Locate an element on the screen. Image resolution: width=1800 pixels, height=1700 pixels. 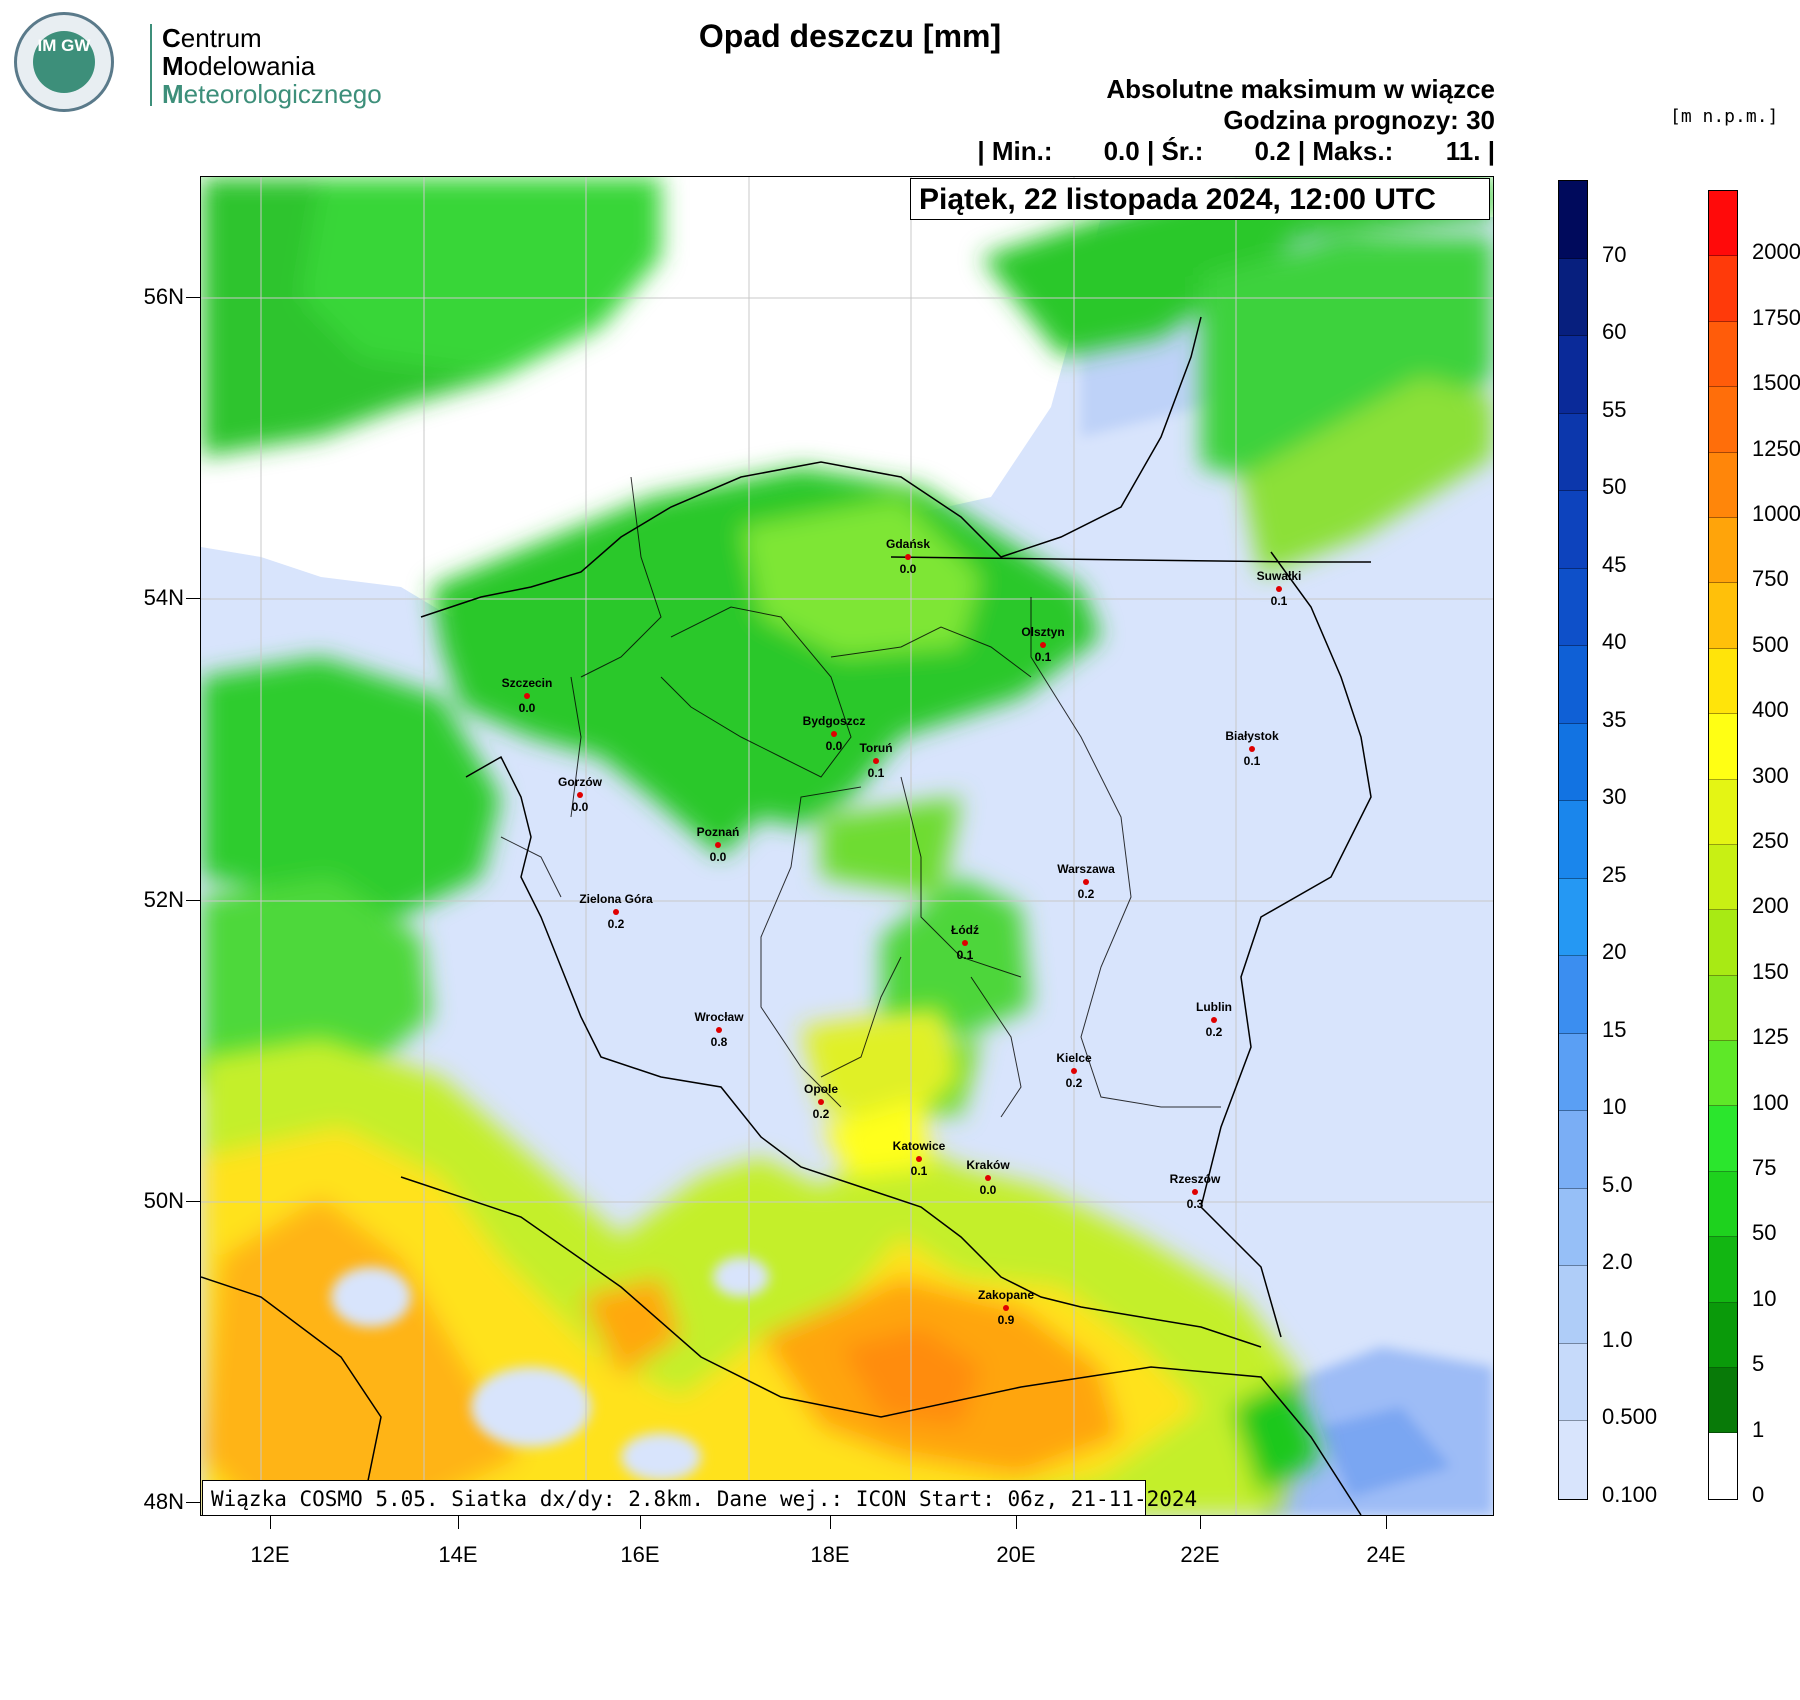
city-name: Katowice is located at coordinates (919, 1146).